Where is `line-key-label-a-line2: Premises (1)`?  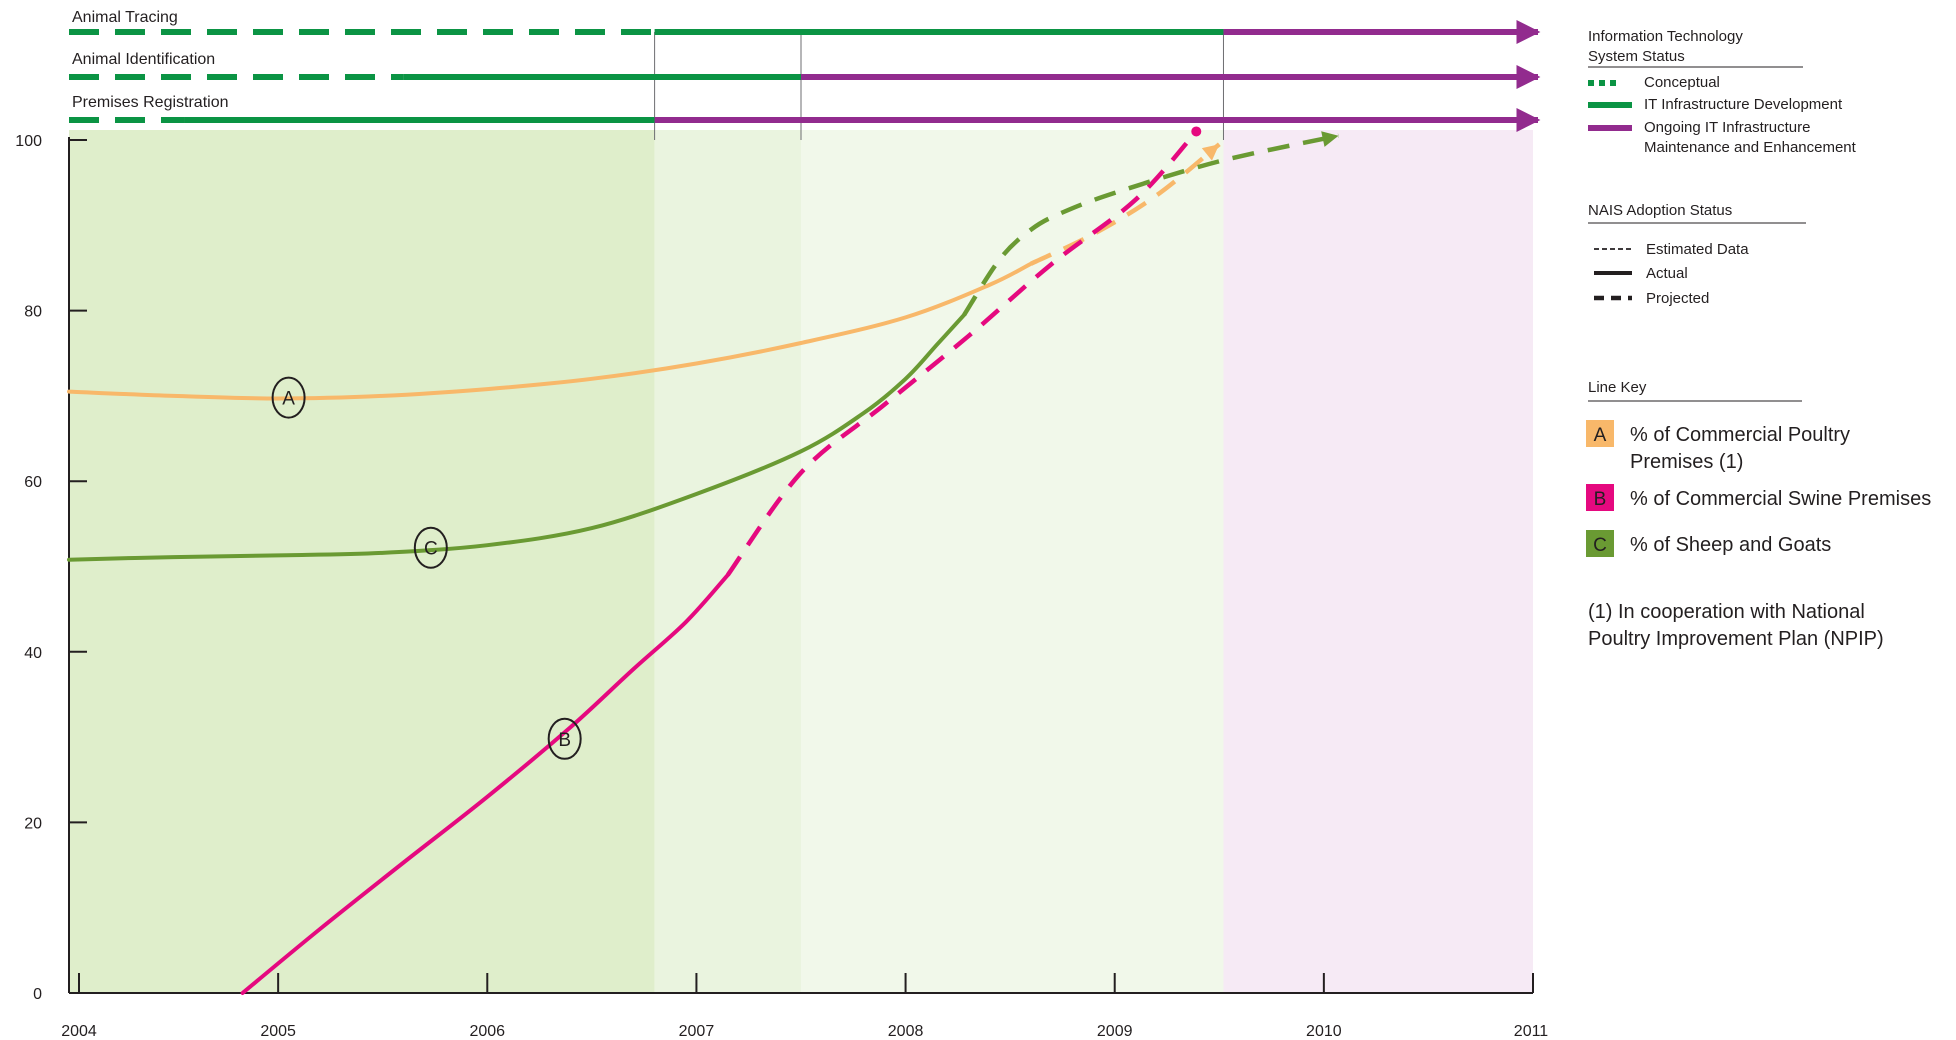 line-key-label-a-line2: Premises (1) is located at coordinates (1686, 462).